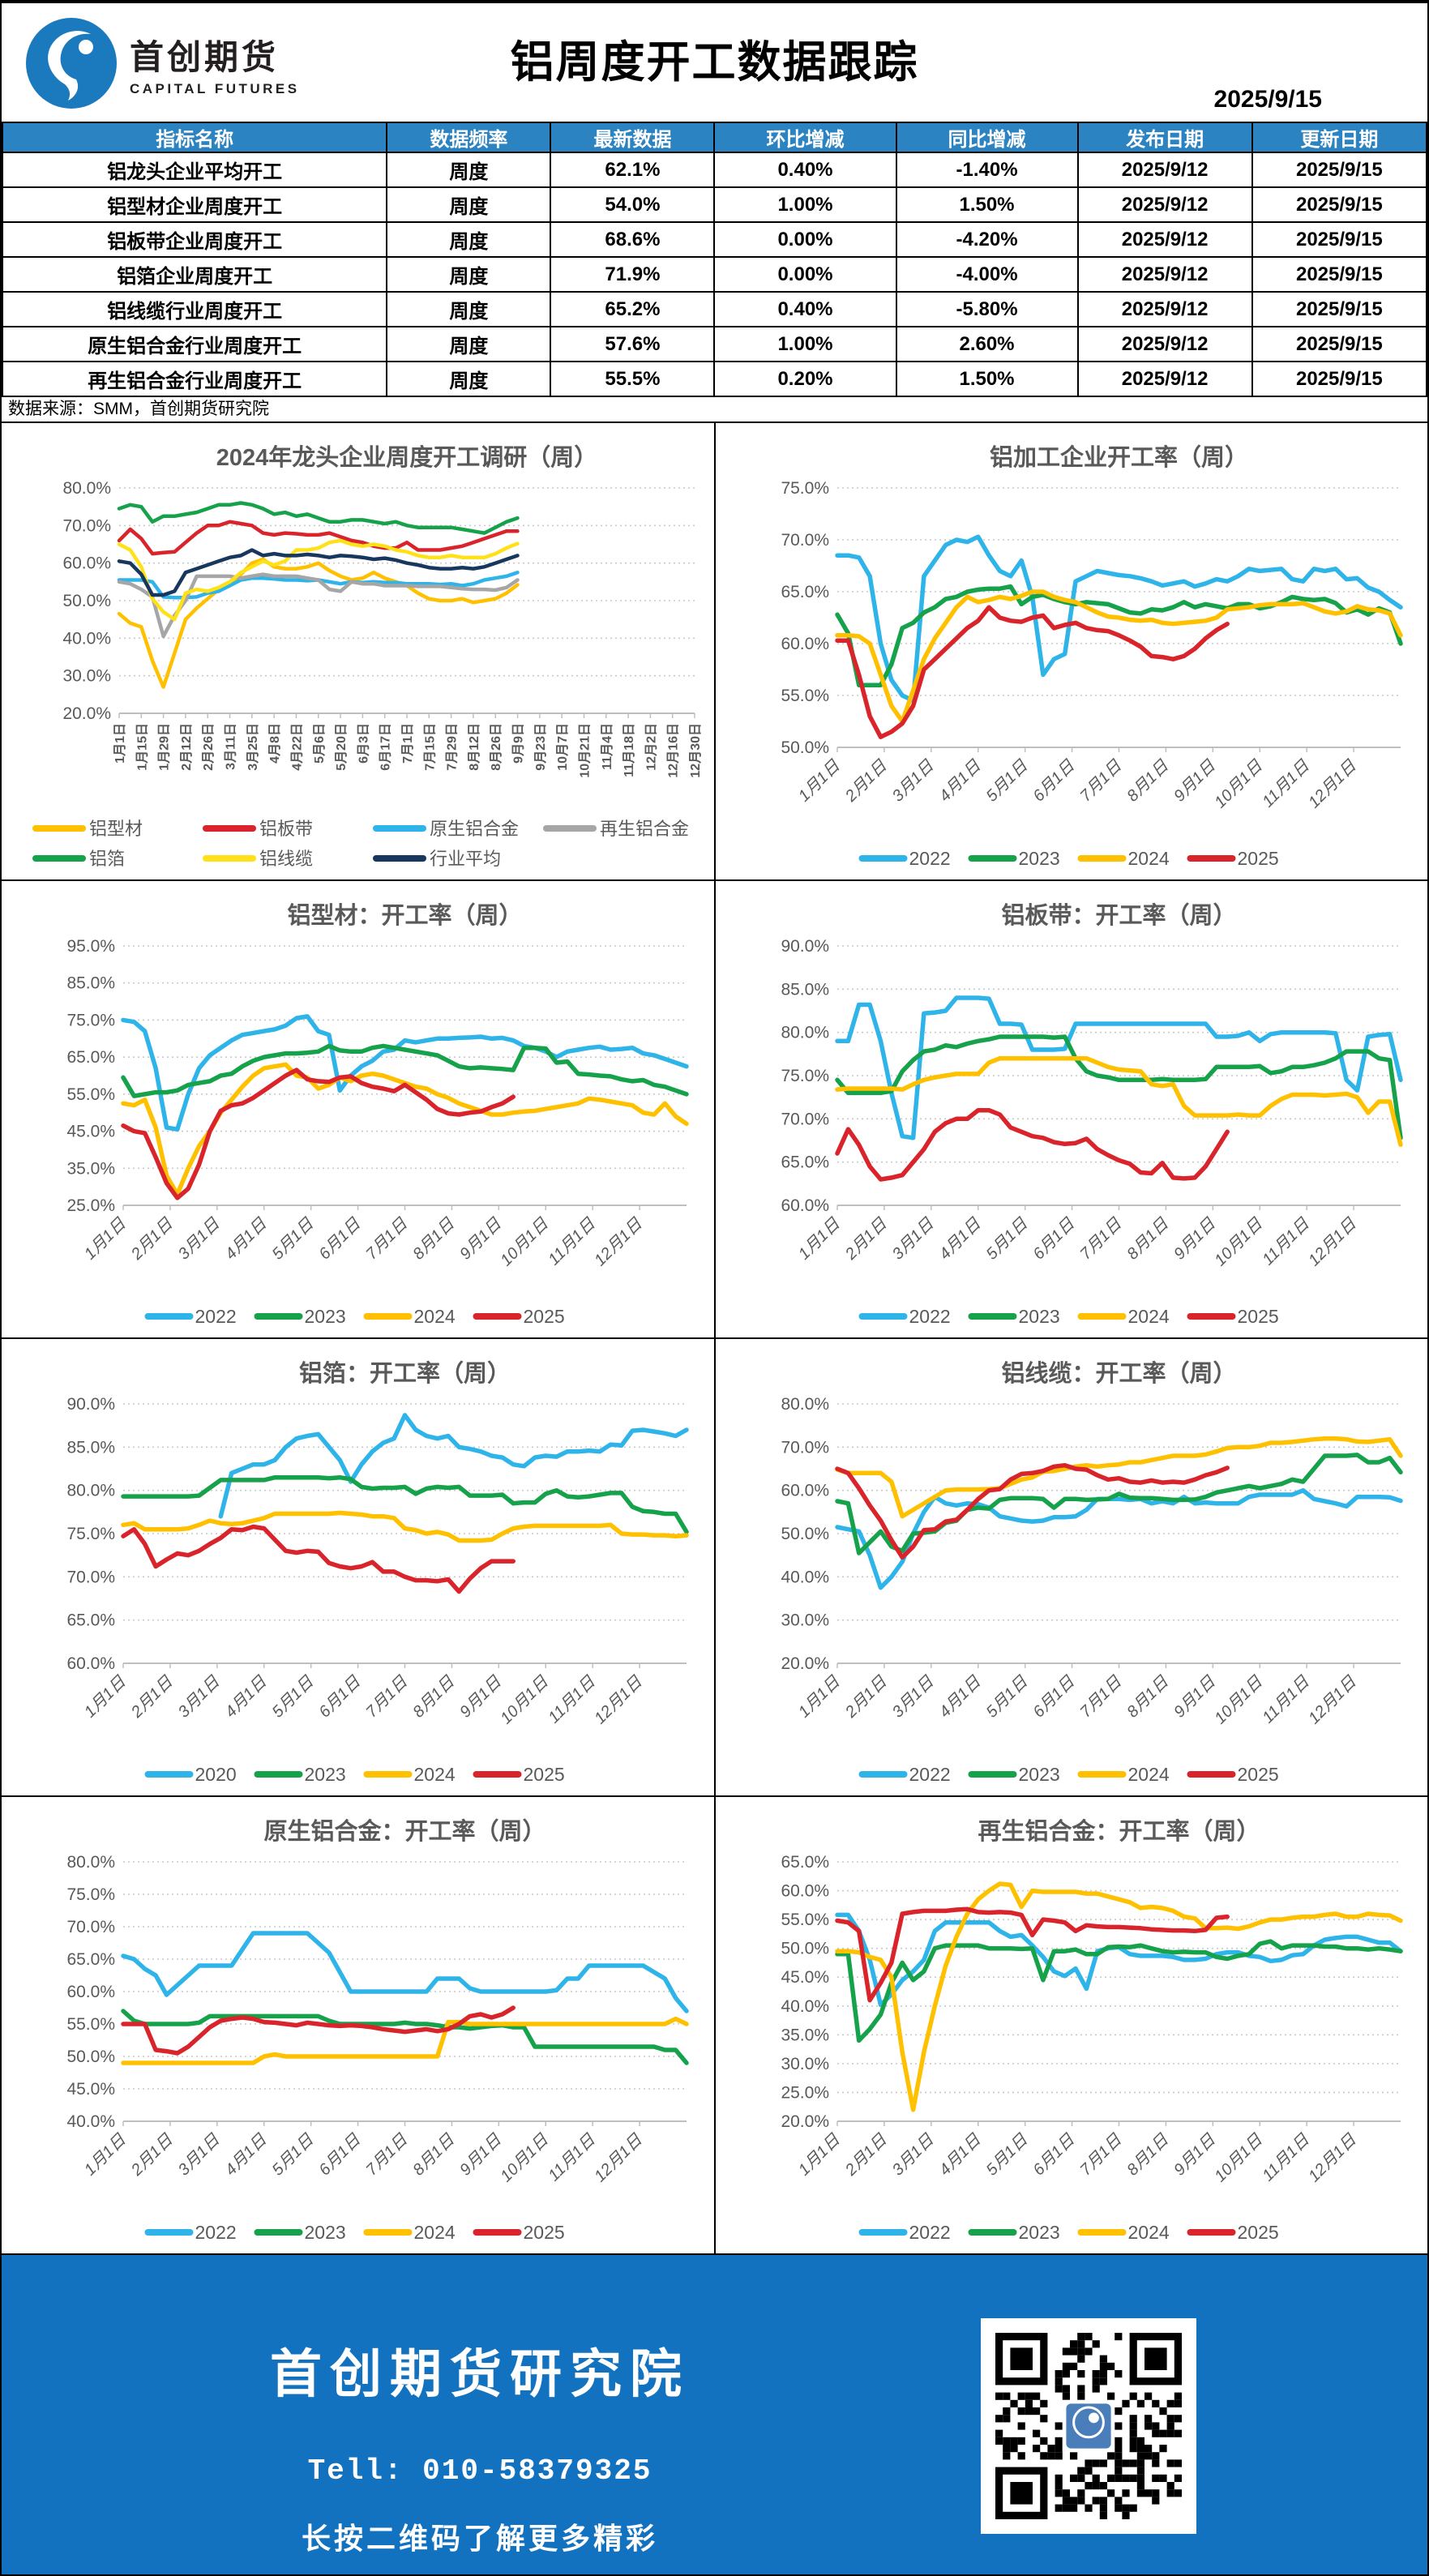 Image resolution: width=1429 pixels, height=2576 pixels. What do you see at coordinates (90, 1057) in the screenshot?
I see `svg-text: 65.0%` at bounding box center [90, 1057].